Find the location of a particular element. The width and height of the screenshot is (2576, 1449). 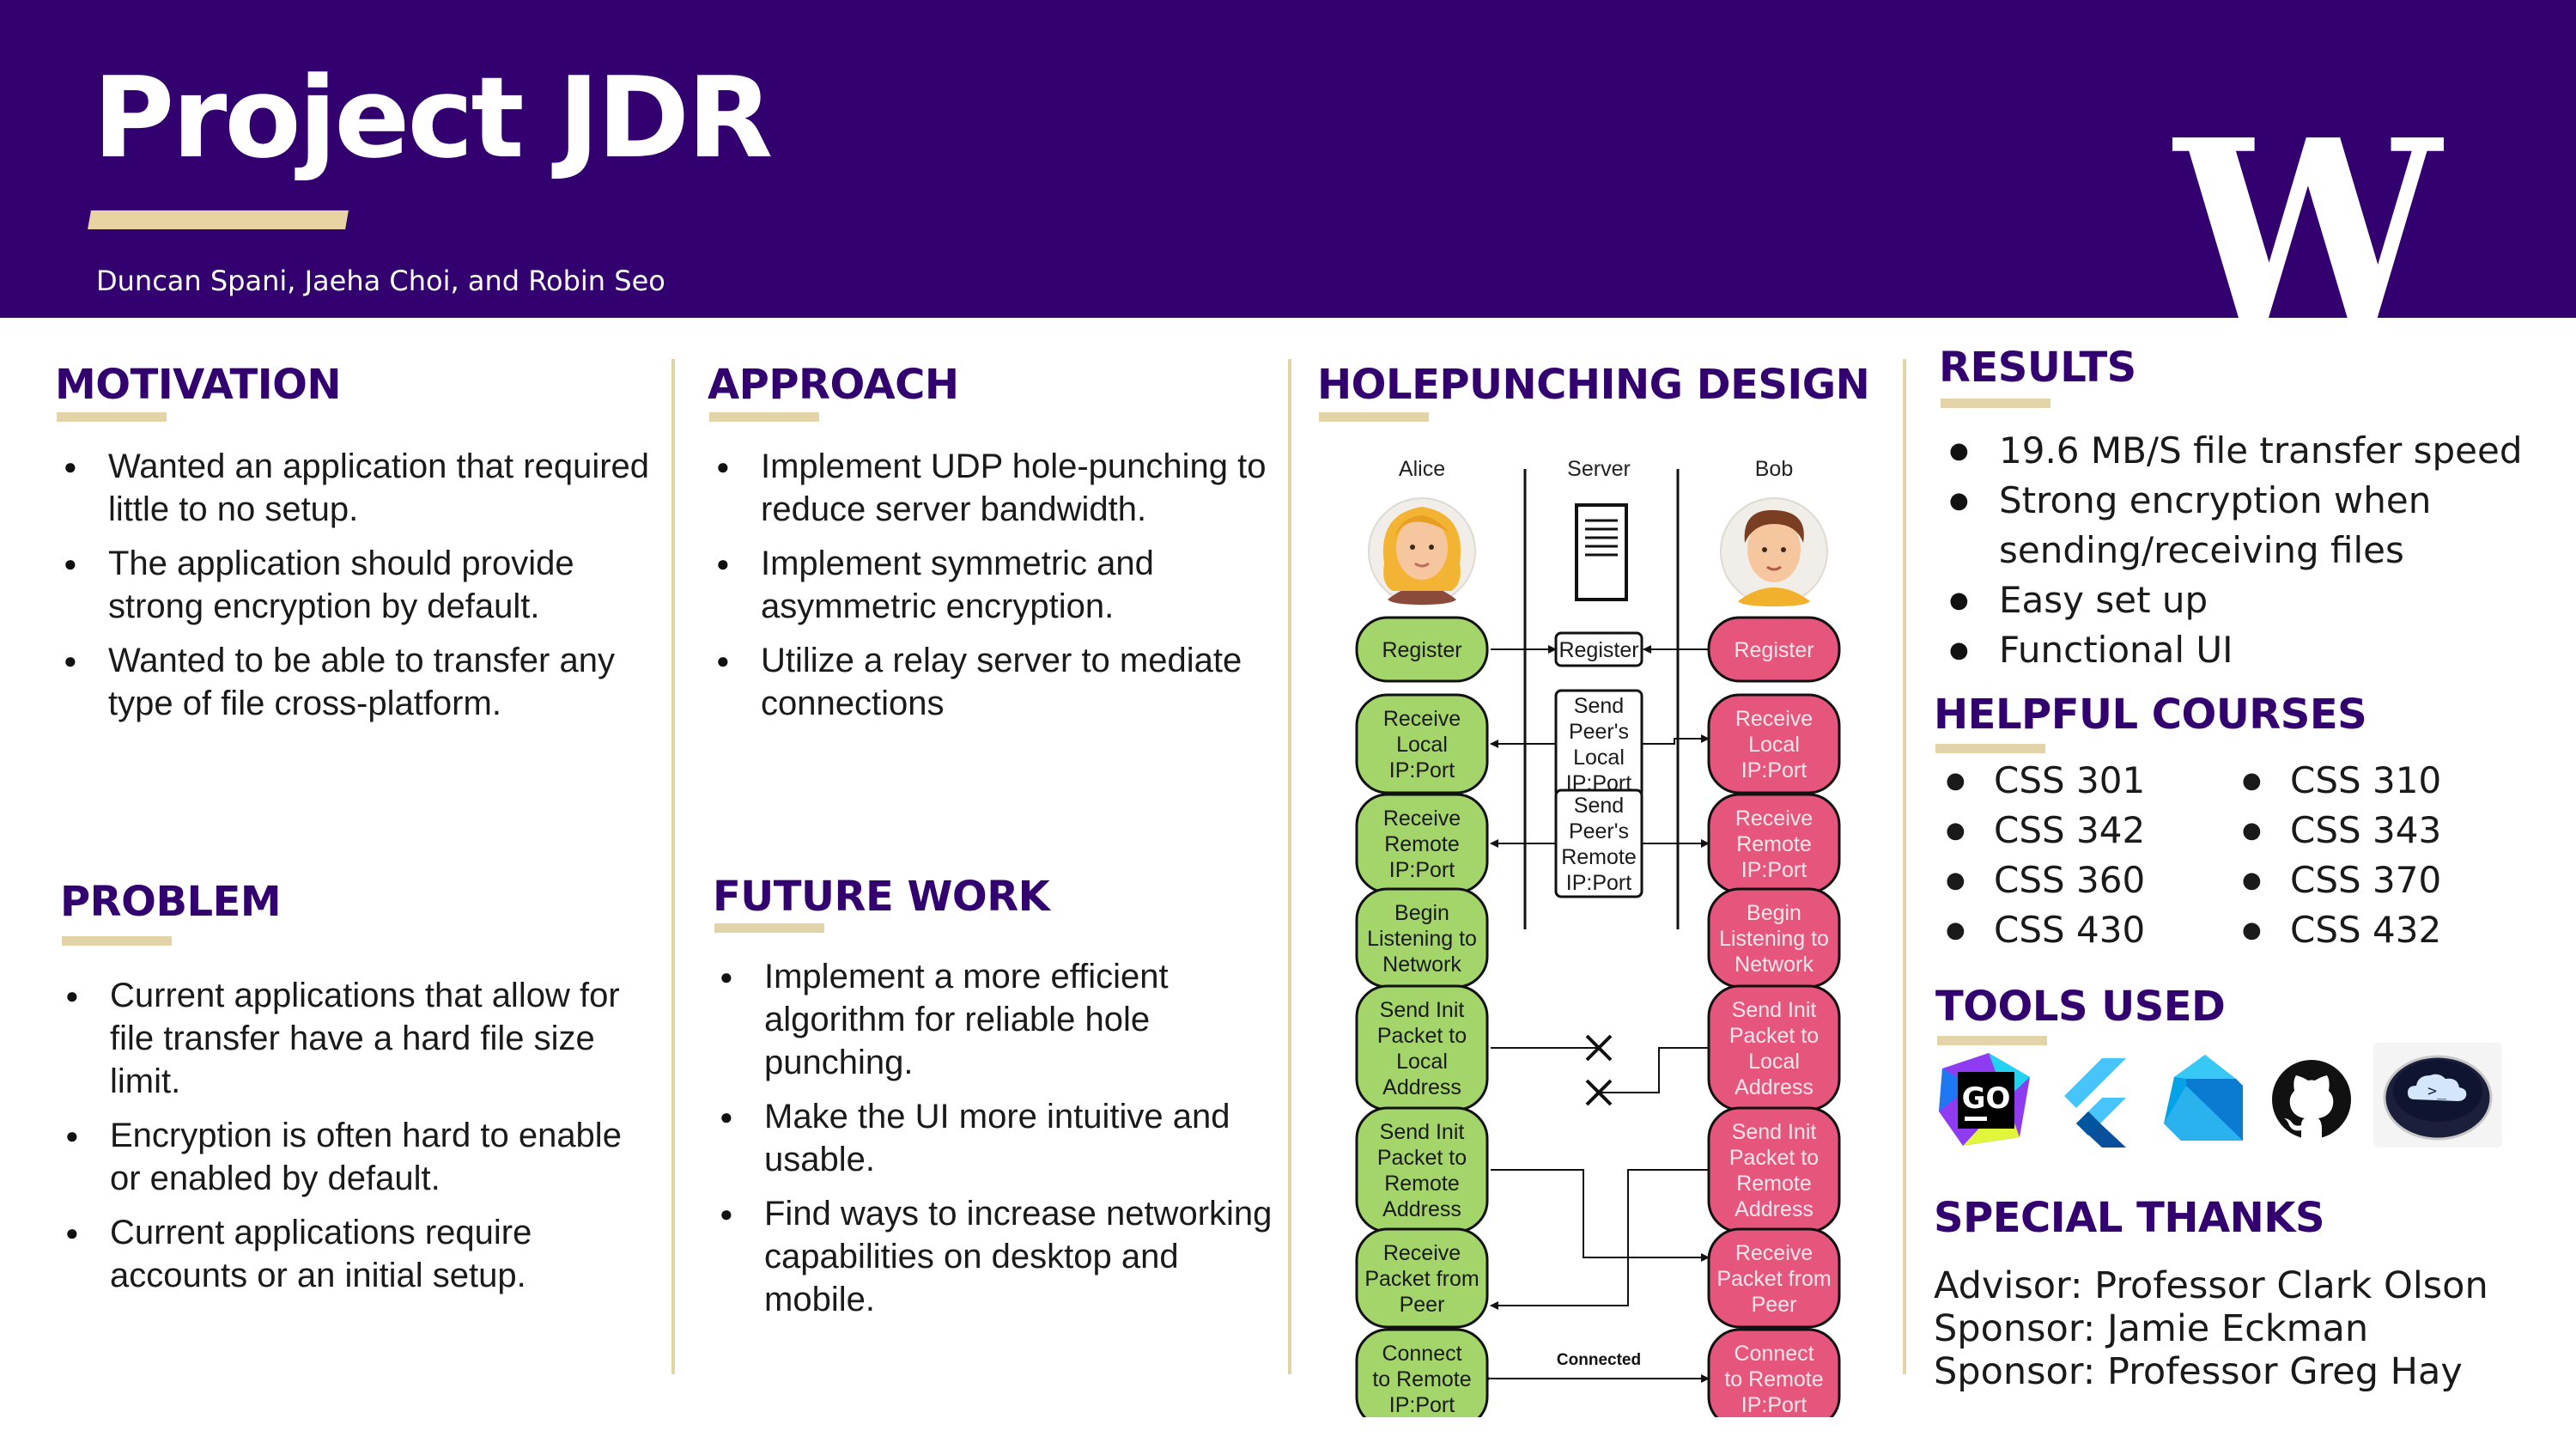

thanks-line: Sponsor: Jamie Eckman is located at coordinates (2151, 1328).